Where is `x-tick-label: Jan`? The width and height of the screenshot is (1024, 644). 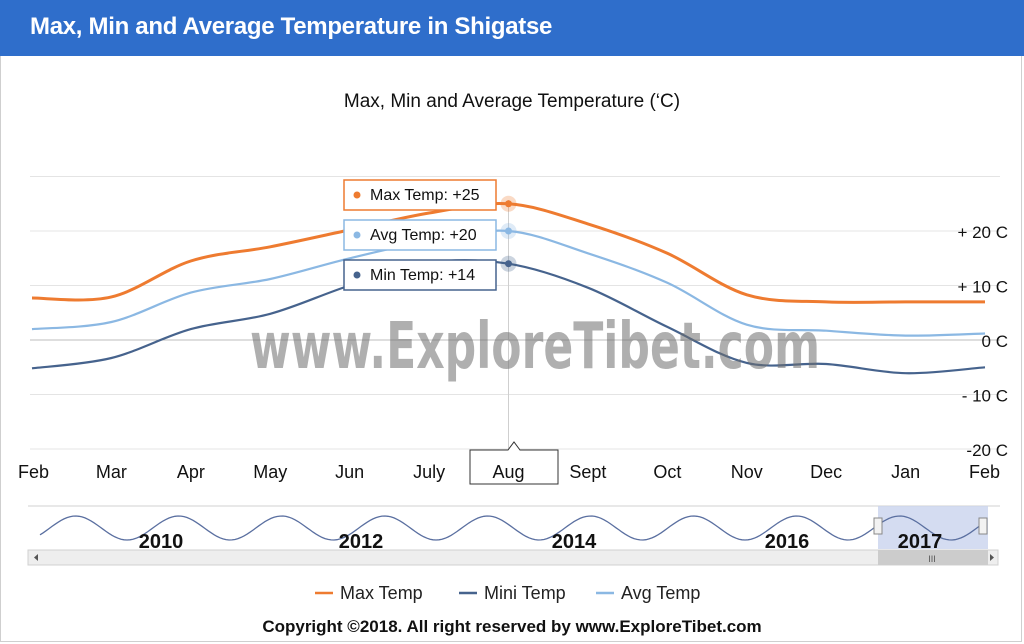 x-tick-label: Jan is located at coordinates (905, 472).